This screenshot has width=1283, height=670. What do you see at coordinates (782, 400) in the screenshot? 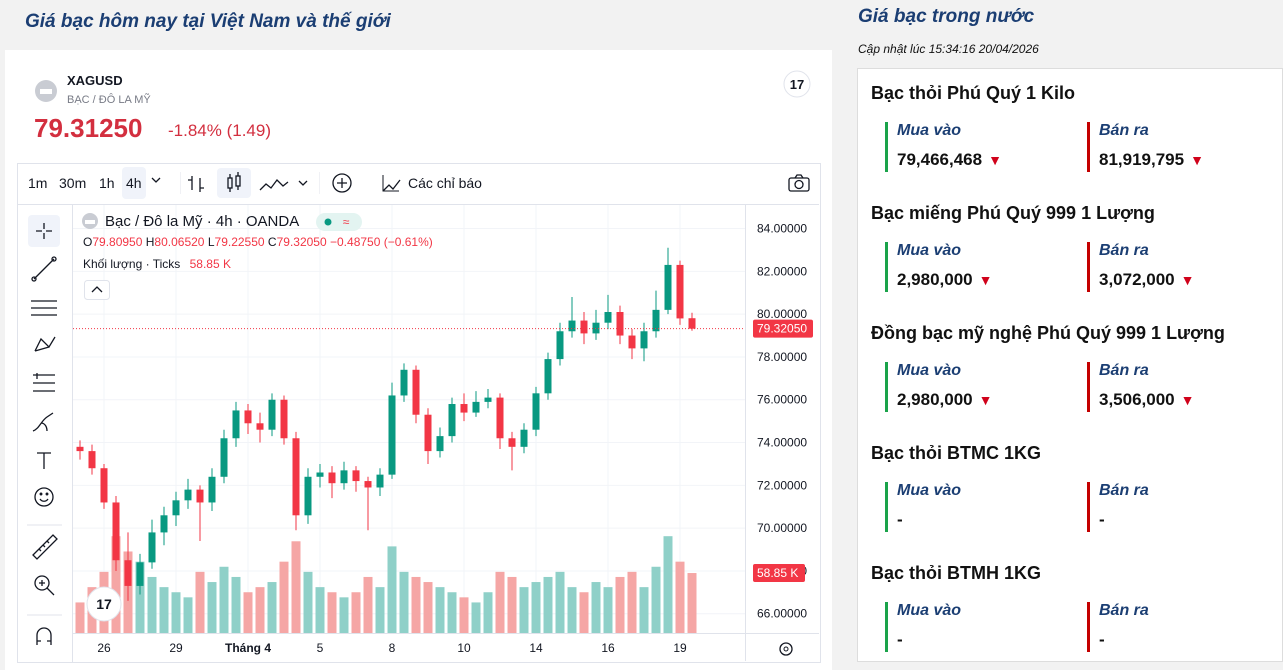
I see `y-tick-label: 76.00000` at bounding box center [782, 400].